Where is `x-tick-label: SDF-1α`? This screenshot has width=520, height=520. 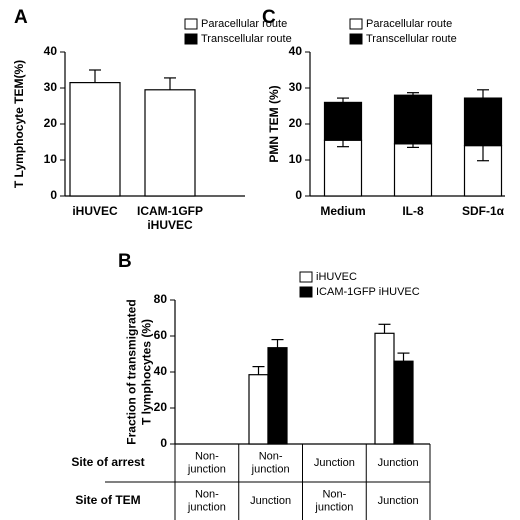 x-tick-label: SDF-1α is located at coordinates (483, 211).